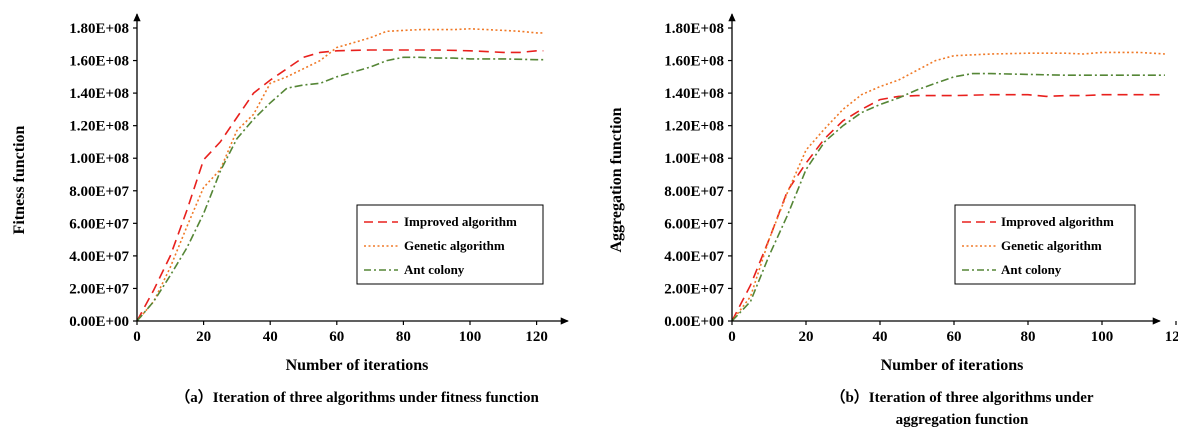 Image resolution: width=1178 pixels, height=433 pixels. I want to click on chart-a-legend-box, so click(450, 244).